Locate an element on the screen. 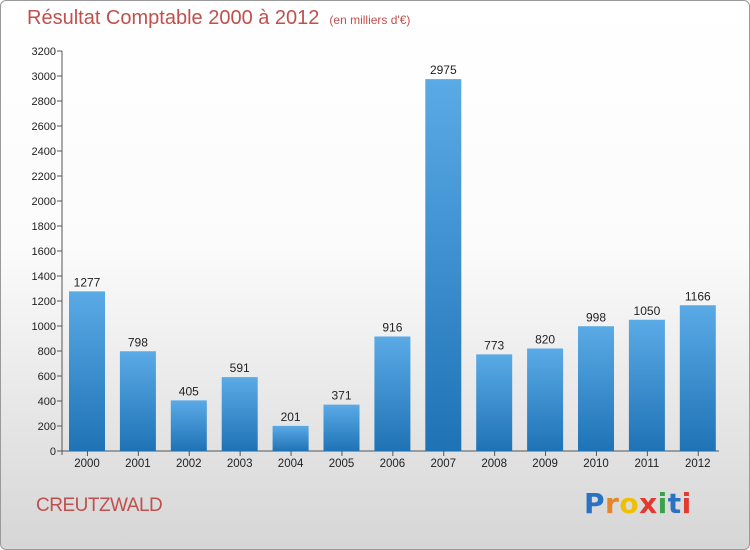 The image size is (750, 550). bar-2004 is located at coordinates (290, 438).